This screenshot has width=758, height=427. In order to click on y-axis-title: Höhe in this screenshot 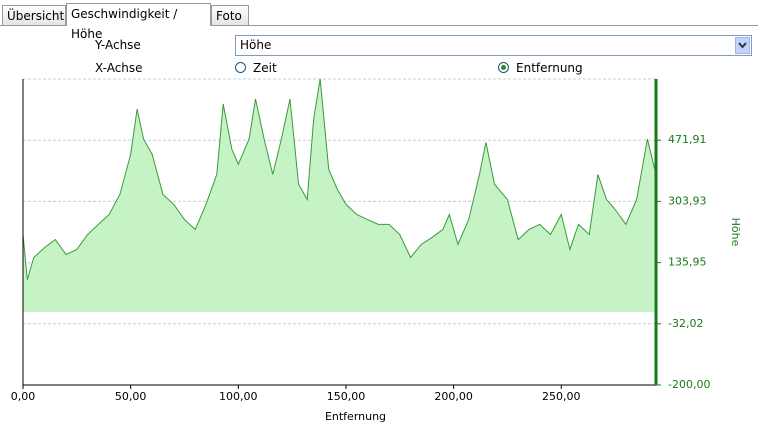, I will do `click(735, 232)`.